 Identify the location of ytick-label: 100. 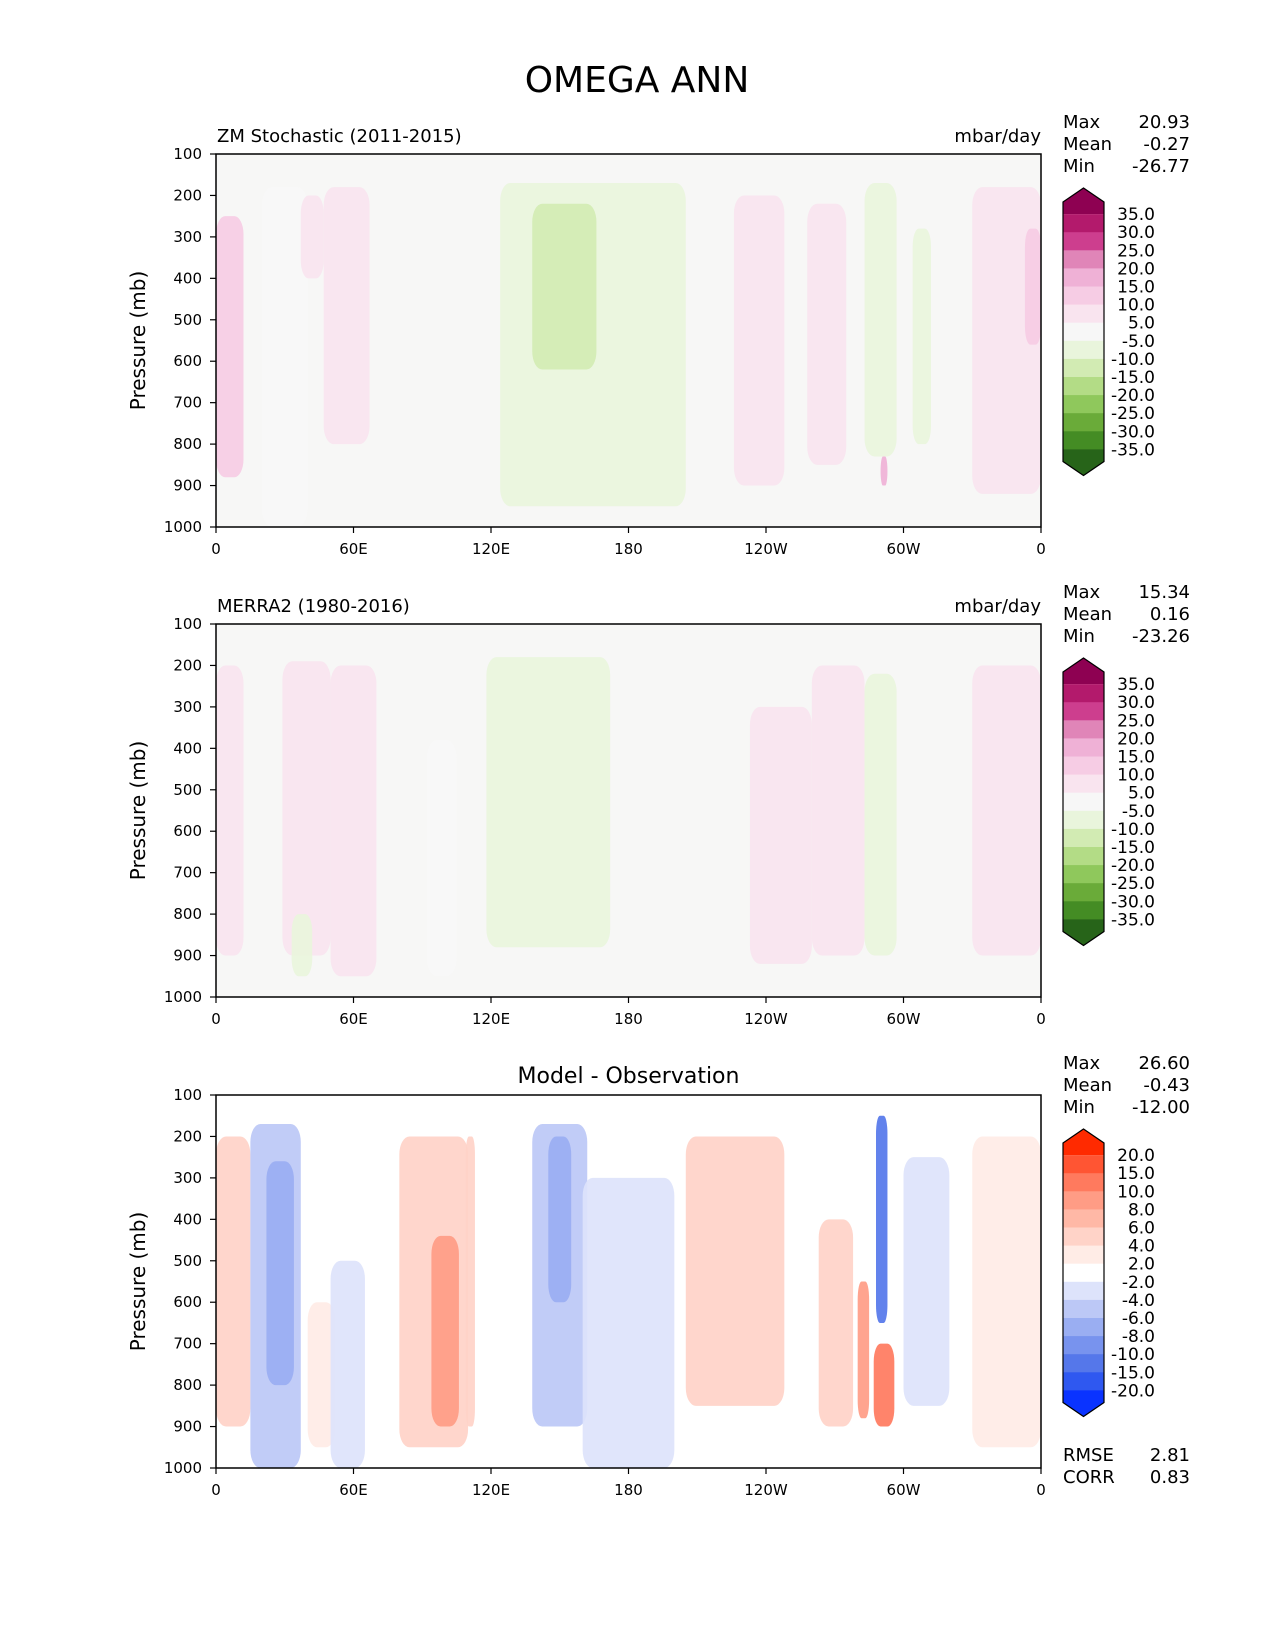
(187, 154).